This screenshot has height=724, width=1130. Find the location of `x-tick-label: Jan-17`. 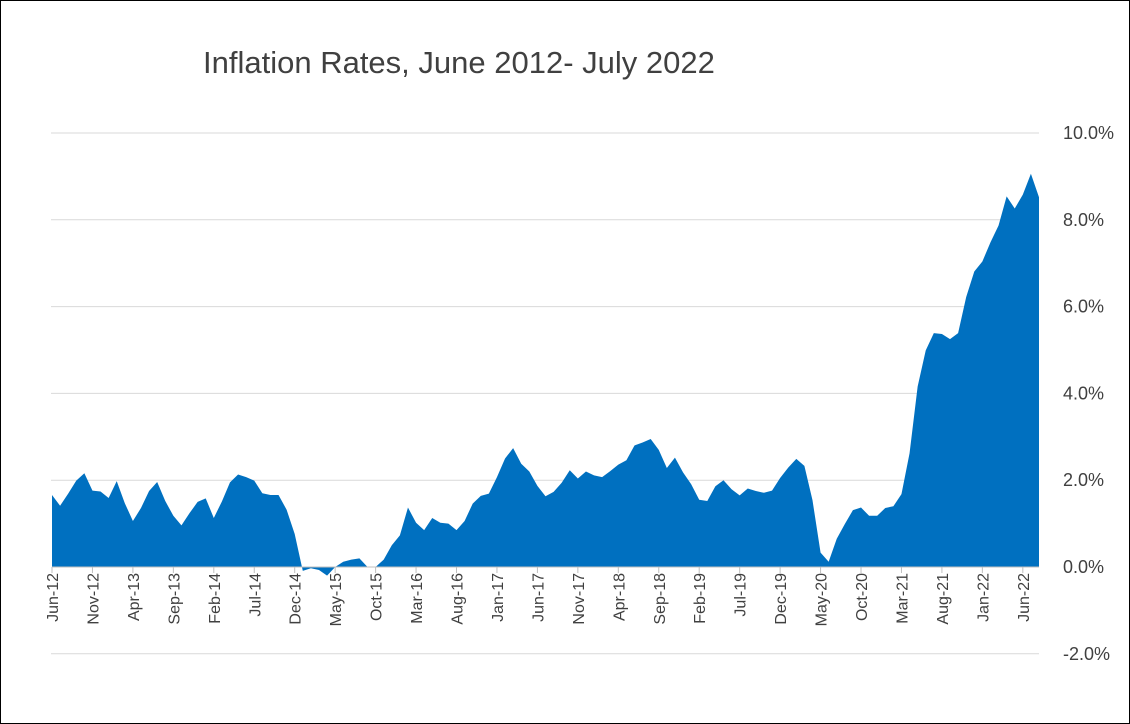

x-tick-label: Jan-17 is located at coordinates (498, 597).